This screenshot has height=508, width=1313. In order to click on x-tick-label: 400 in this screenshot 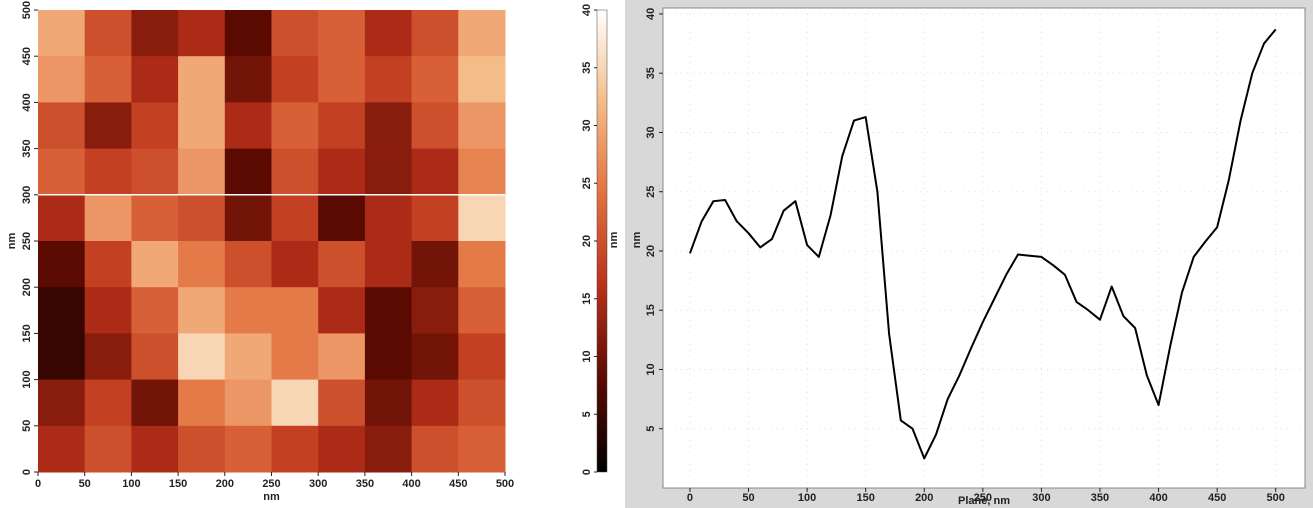, I will do `click(411, 484)`.